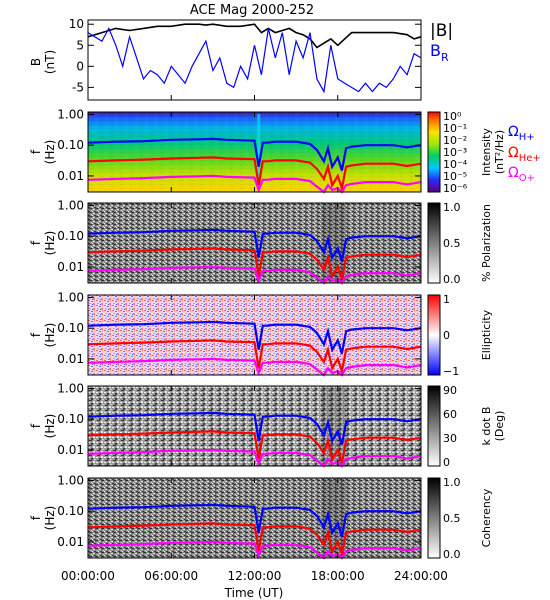  I want to click on b-ytick-label: 5, so click(80, 45).